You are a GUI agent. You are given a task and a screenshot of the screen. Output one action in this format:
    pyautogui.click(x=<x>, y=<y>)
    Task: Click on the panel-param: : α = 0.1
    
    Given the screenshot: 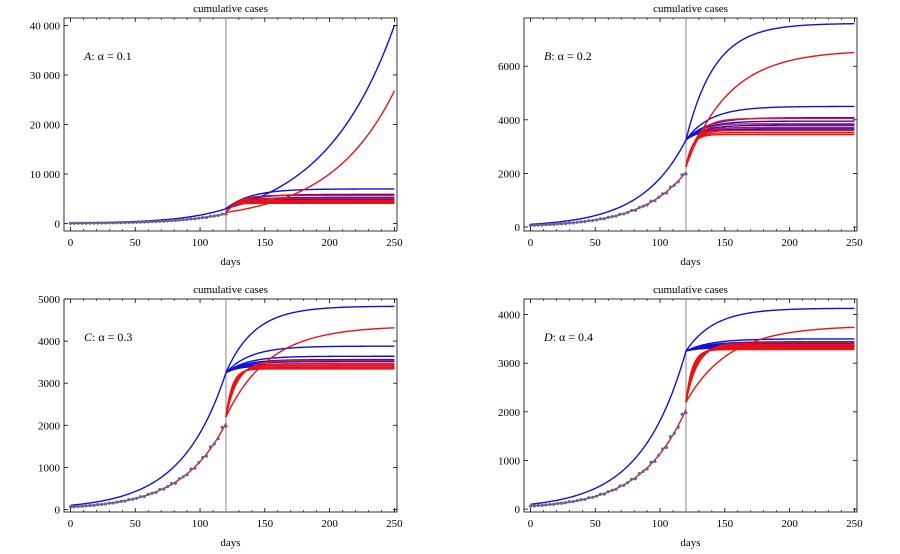 What is the action you would take?
    pyautogui.click(x=111, y=56)
    